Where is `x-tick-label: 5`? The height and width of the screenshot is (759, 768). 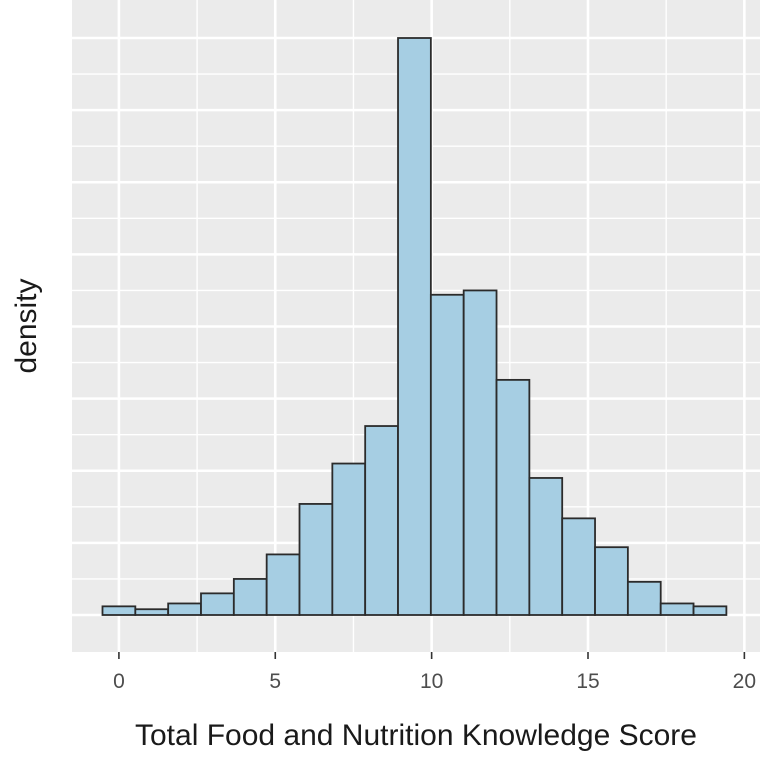
x-tick-label: 5 is located at coordinates (275, 681).